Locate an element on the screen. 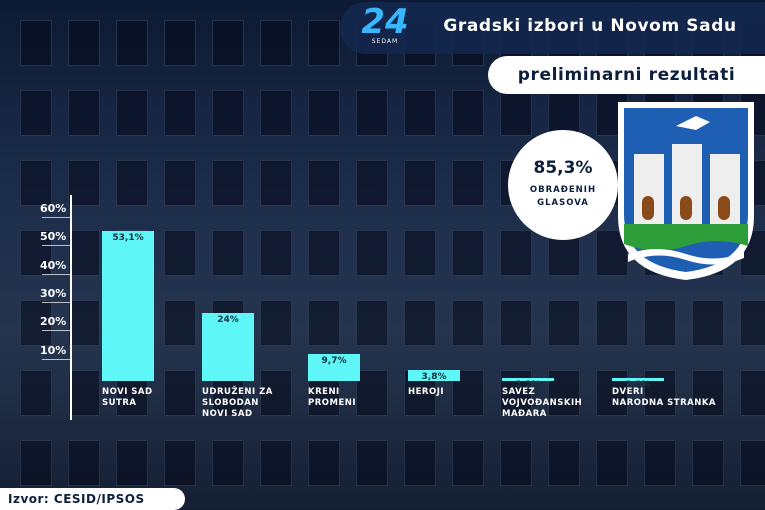 This screenshot has width=765, height=510. logo-number: 24 is located at coordinates (385, 22).